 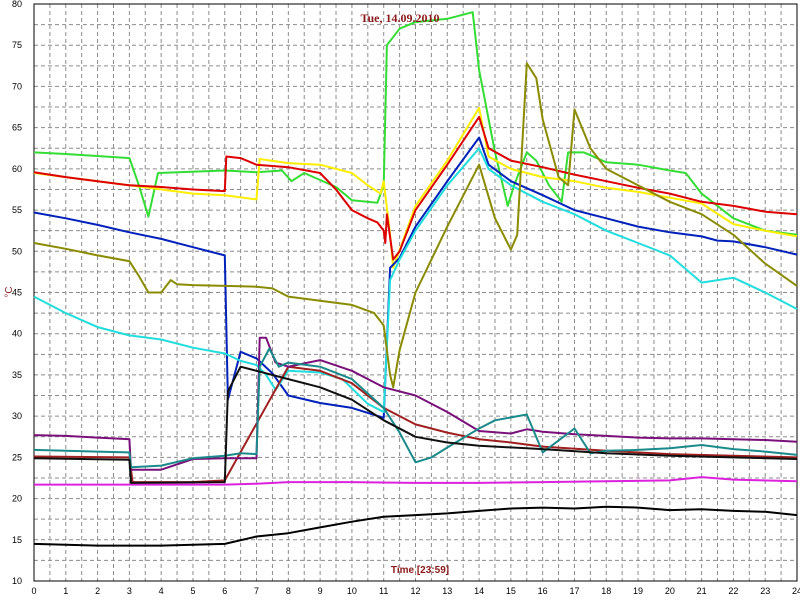 I want to click on x-tick-label: 4, so click(x=161, y=591).